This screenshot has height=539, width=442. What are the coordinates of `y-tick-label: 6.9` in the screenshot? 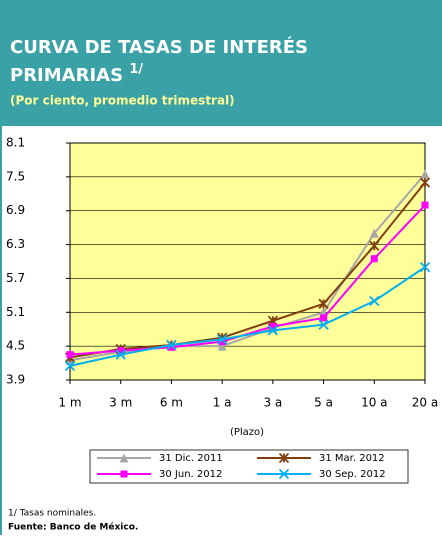 It's located at (15, 210).